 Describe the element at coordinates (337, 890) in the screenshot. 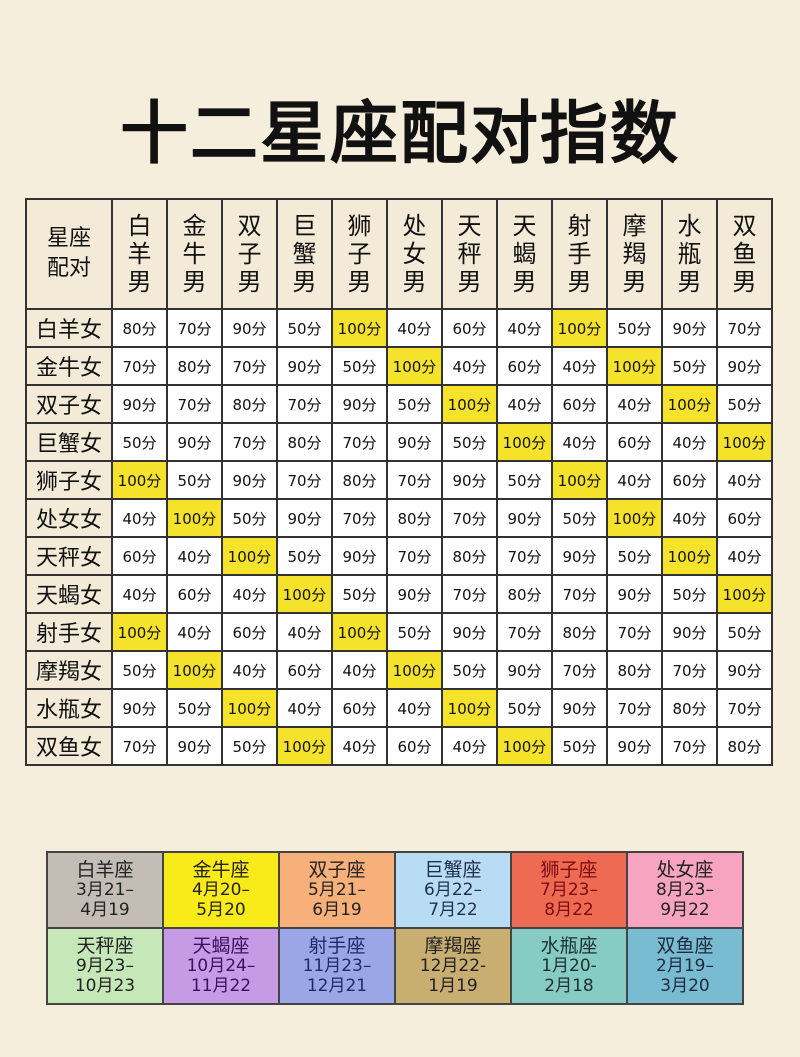

I see `legend-from: 5月21–` at that location.